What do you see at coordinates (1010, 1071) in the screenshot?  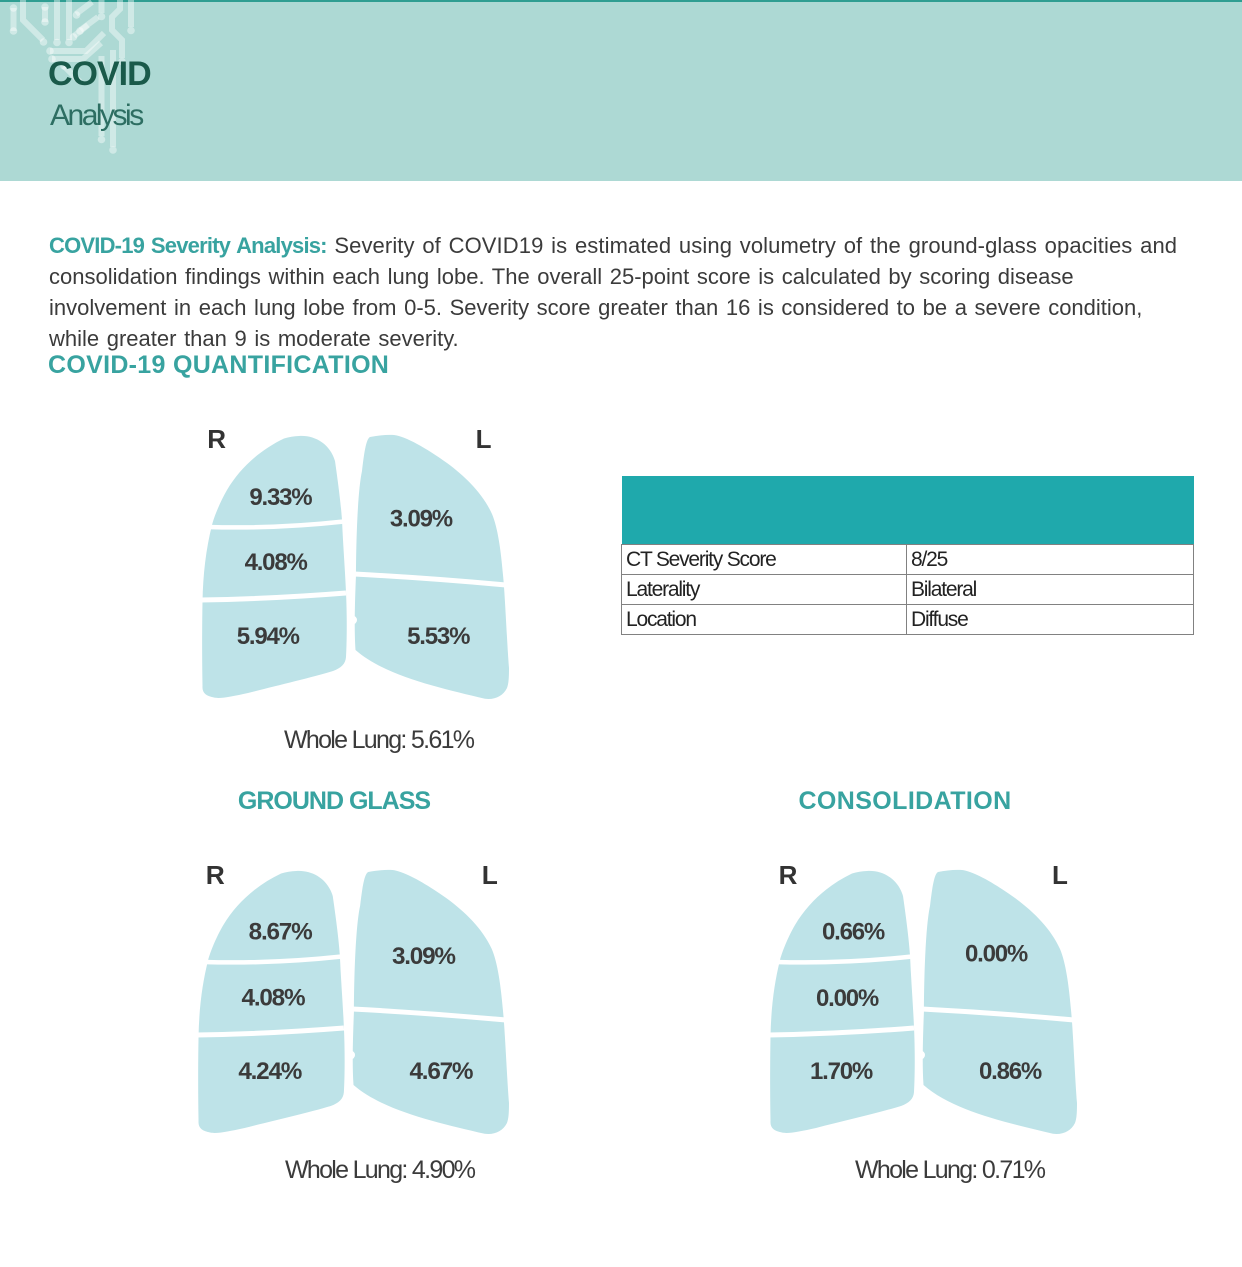 I see `svg-text: 0.86%` at bounding box center [1010, 1071].